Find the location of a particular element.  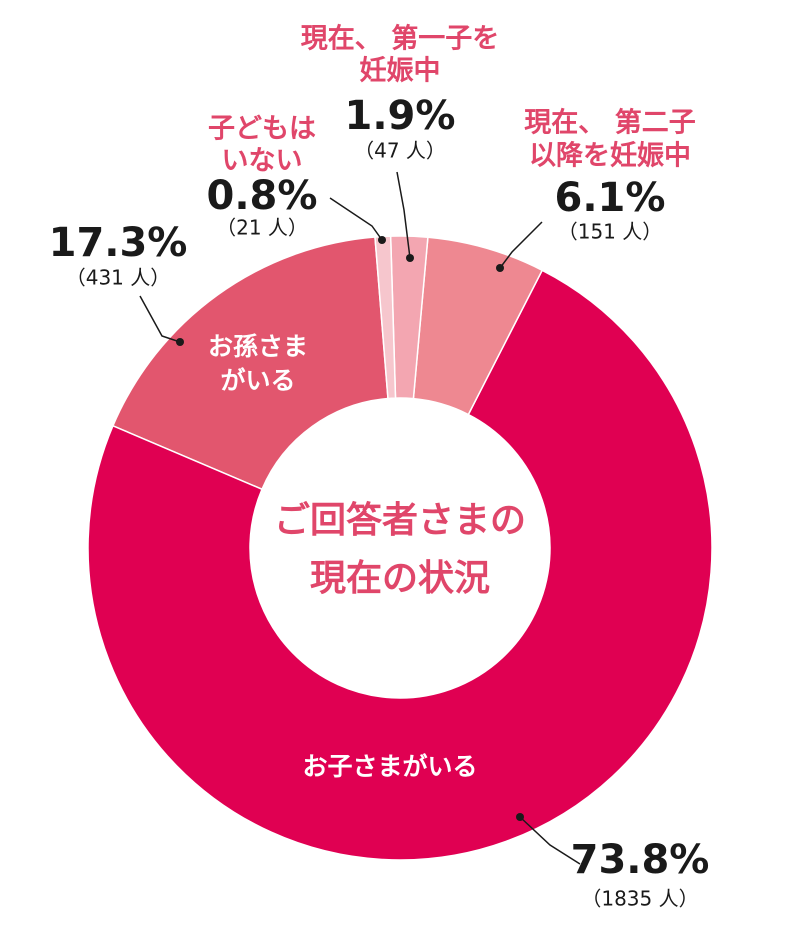

value-label: 73.8% is located at coordinates (640, 860).